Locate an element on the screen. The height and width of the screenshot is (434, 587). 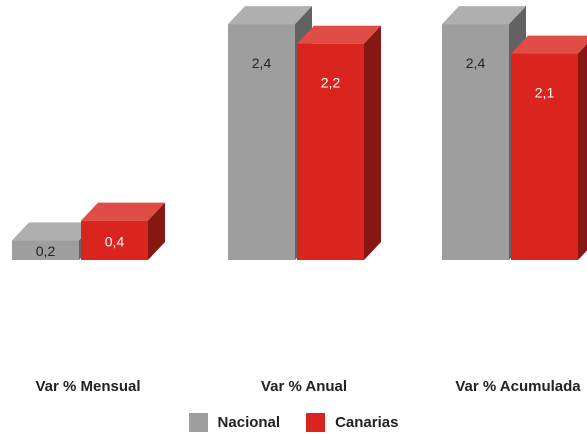
category-labels: Var % Mensual Var % Anual Var % Acumulada is located at coordinates (308, 386).